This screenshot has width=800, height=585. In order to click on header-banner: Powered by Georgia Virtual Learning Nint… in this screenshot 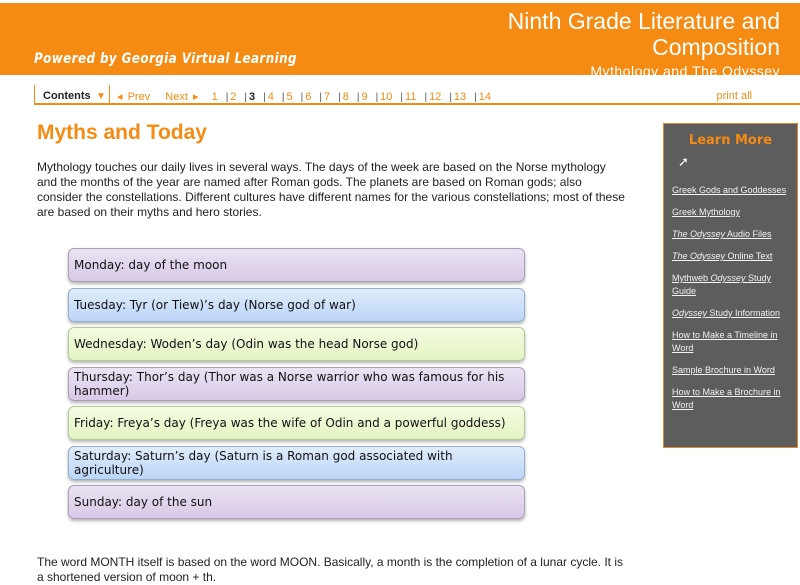, I will do `click(400, 41)`.